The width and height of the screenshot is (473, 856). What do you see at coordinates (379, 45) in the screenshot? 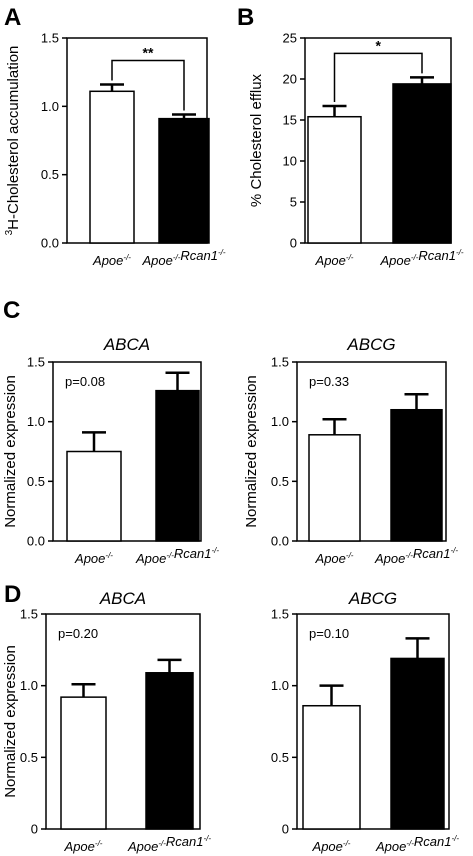
I see `significance-label: *` at bounding box center [379, 45].